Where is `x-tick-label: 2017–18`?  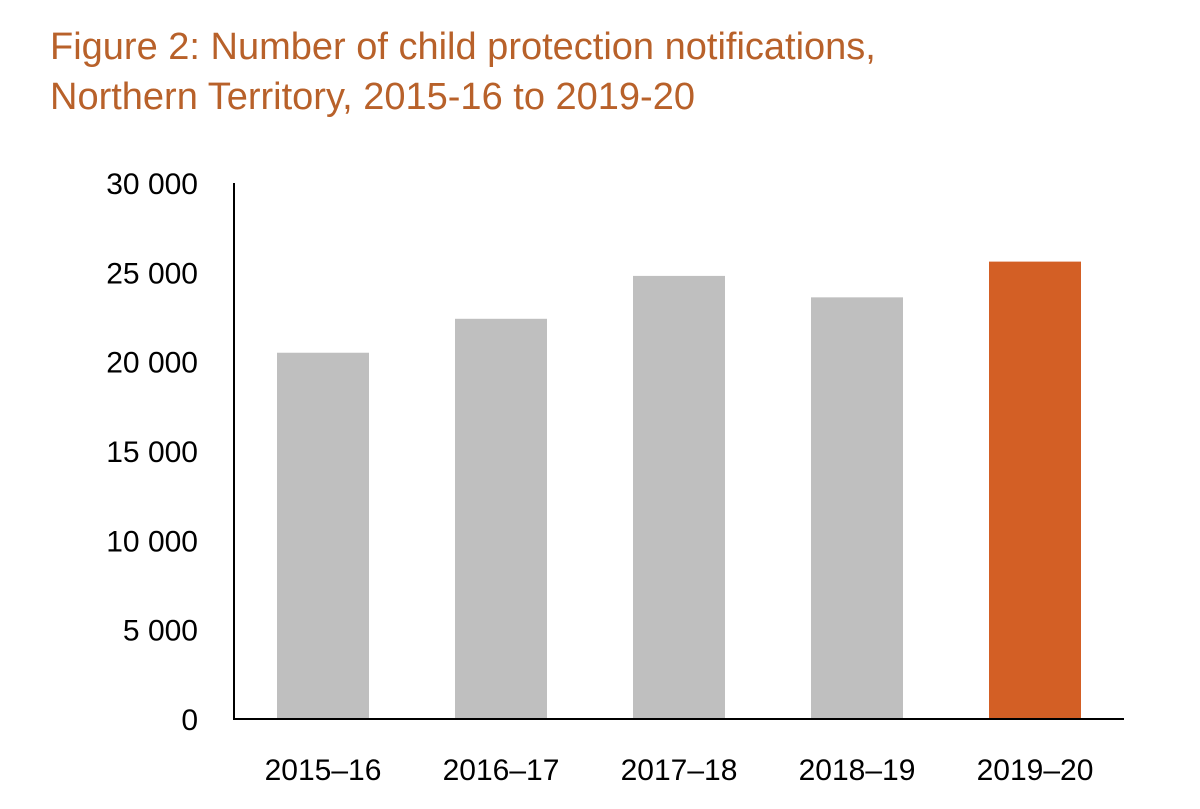 x-tick-label: 2017–18 is located at coordinates (679, 770).